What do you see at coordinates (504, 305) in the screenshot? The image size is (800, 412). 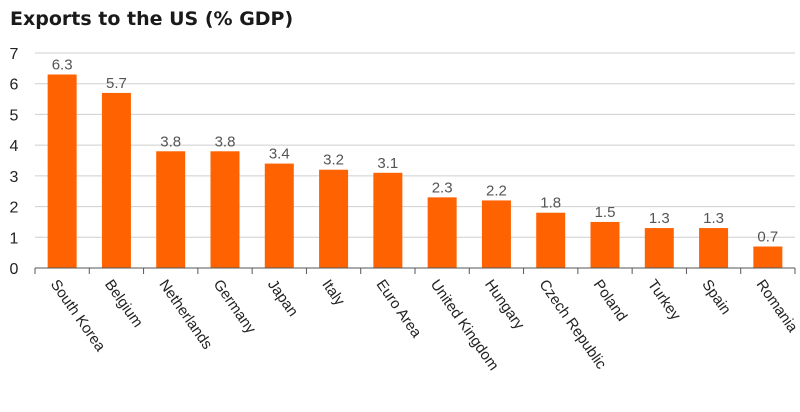 I see `category-label: Hungary` at bounding box center [504, 305].